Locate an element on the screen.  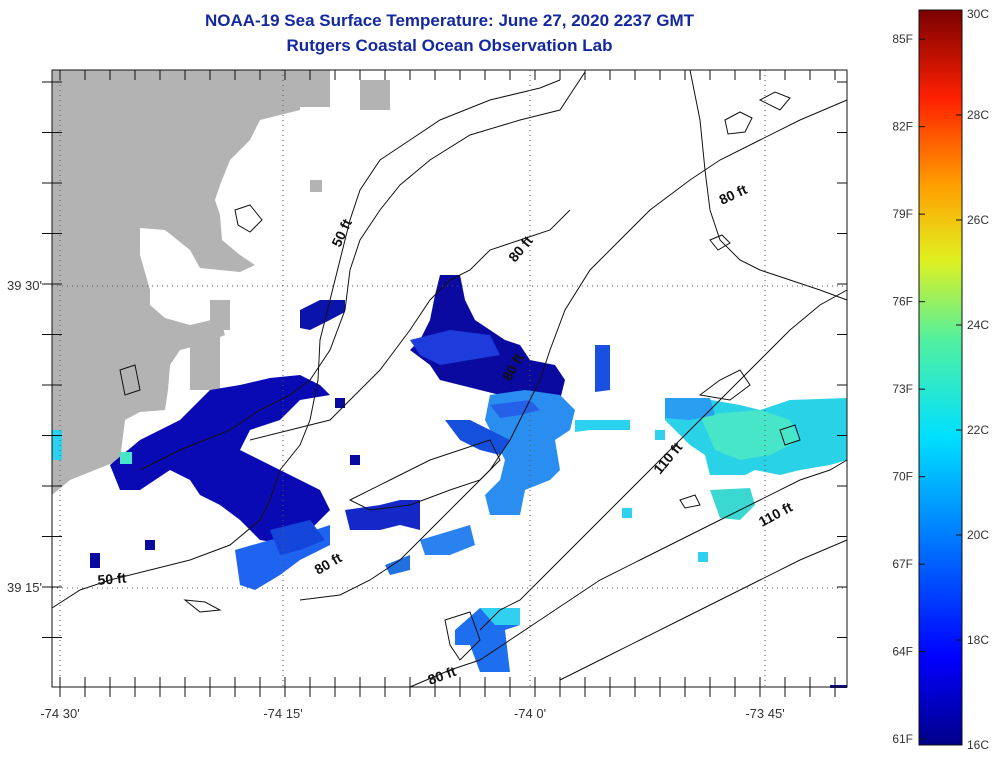
colorbar-fahrenheit-label: 76F is located at coordinates (902, 302).